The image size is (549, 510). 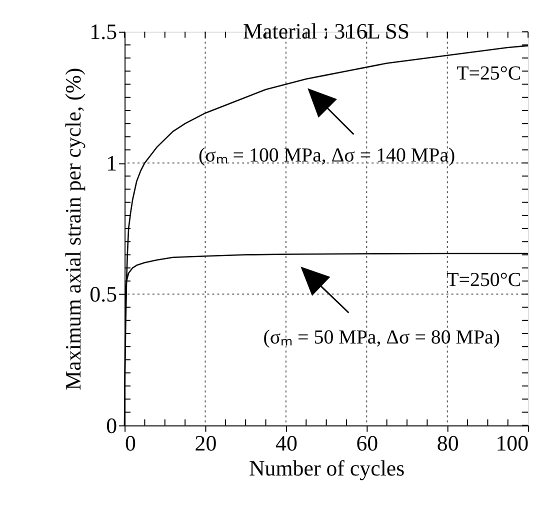 I want to click on annotation: T=25°C, so click(x=489, y=73).